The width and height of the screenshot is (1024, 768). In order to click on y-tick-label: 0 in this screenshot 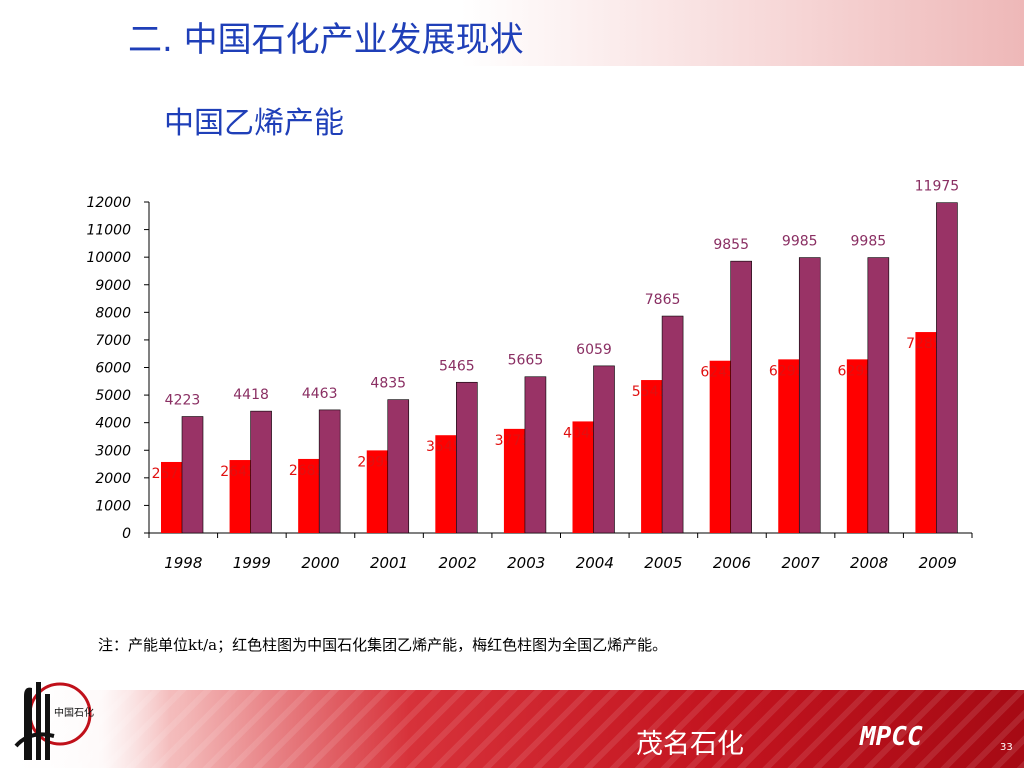, I will do `click(126, 534)`.